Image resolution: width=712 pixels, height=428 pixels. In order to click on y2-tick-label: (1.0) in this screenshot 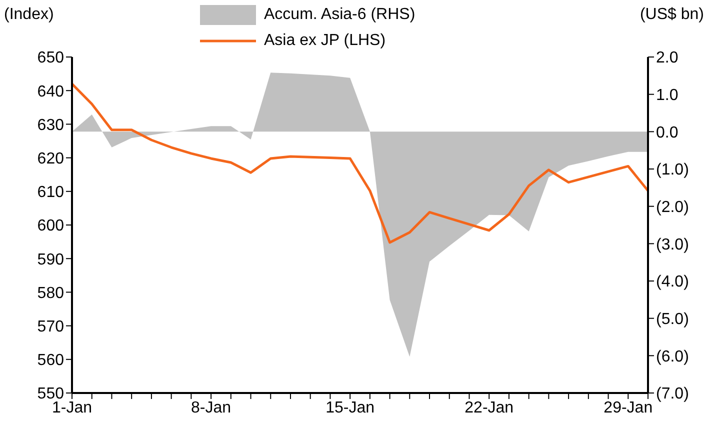, I will do `click(672, 170)`.